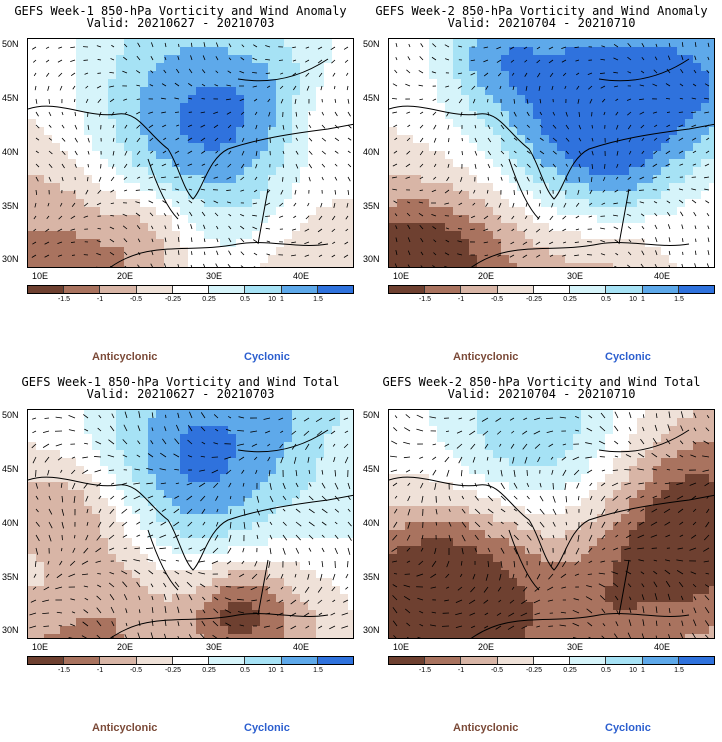 The height and width of the screenshot is (742, 722). Describe the element at coordinates (575, 647) in the screenshot. I see `lon-label-30e: 30E` at that location.